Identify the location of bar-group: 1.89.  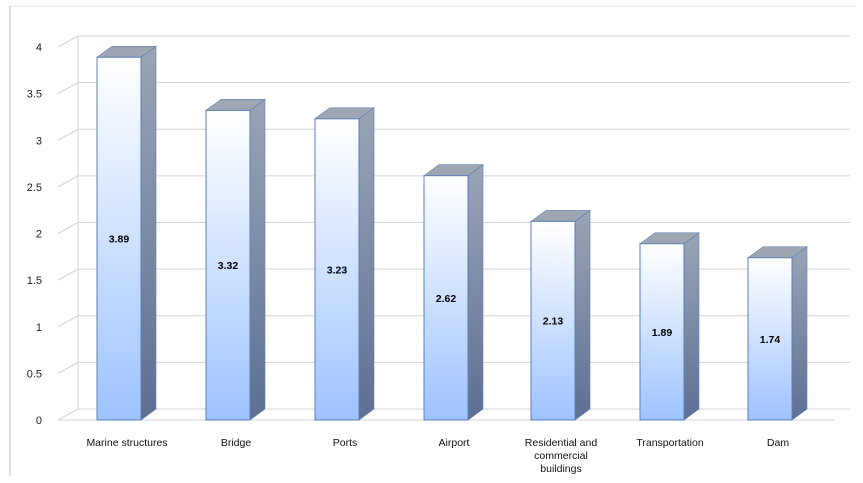
(669, 326).